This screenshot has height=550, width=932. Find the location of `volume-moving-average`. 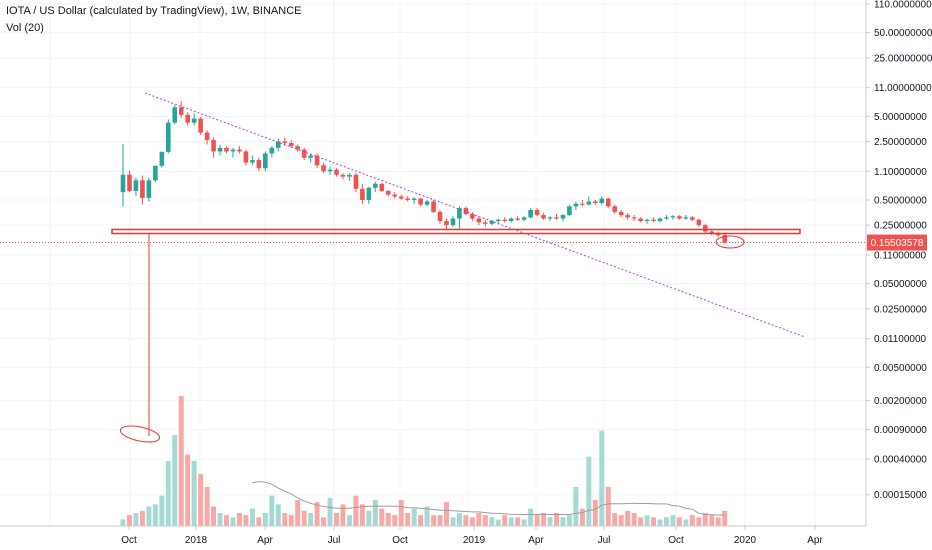

volume-moving-average is located at coordinates (488, 498).